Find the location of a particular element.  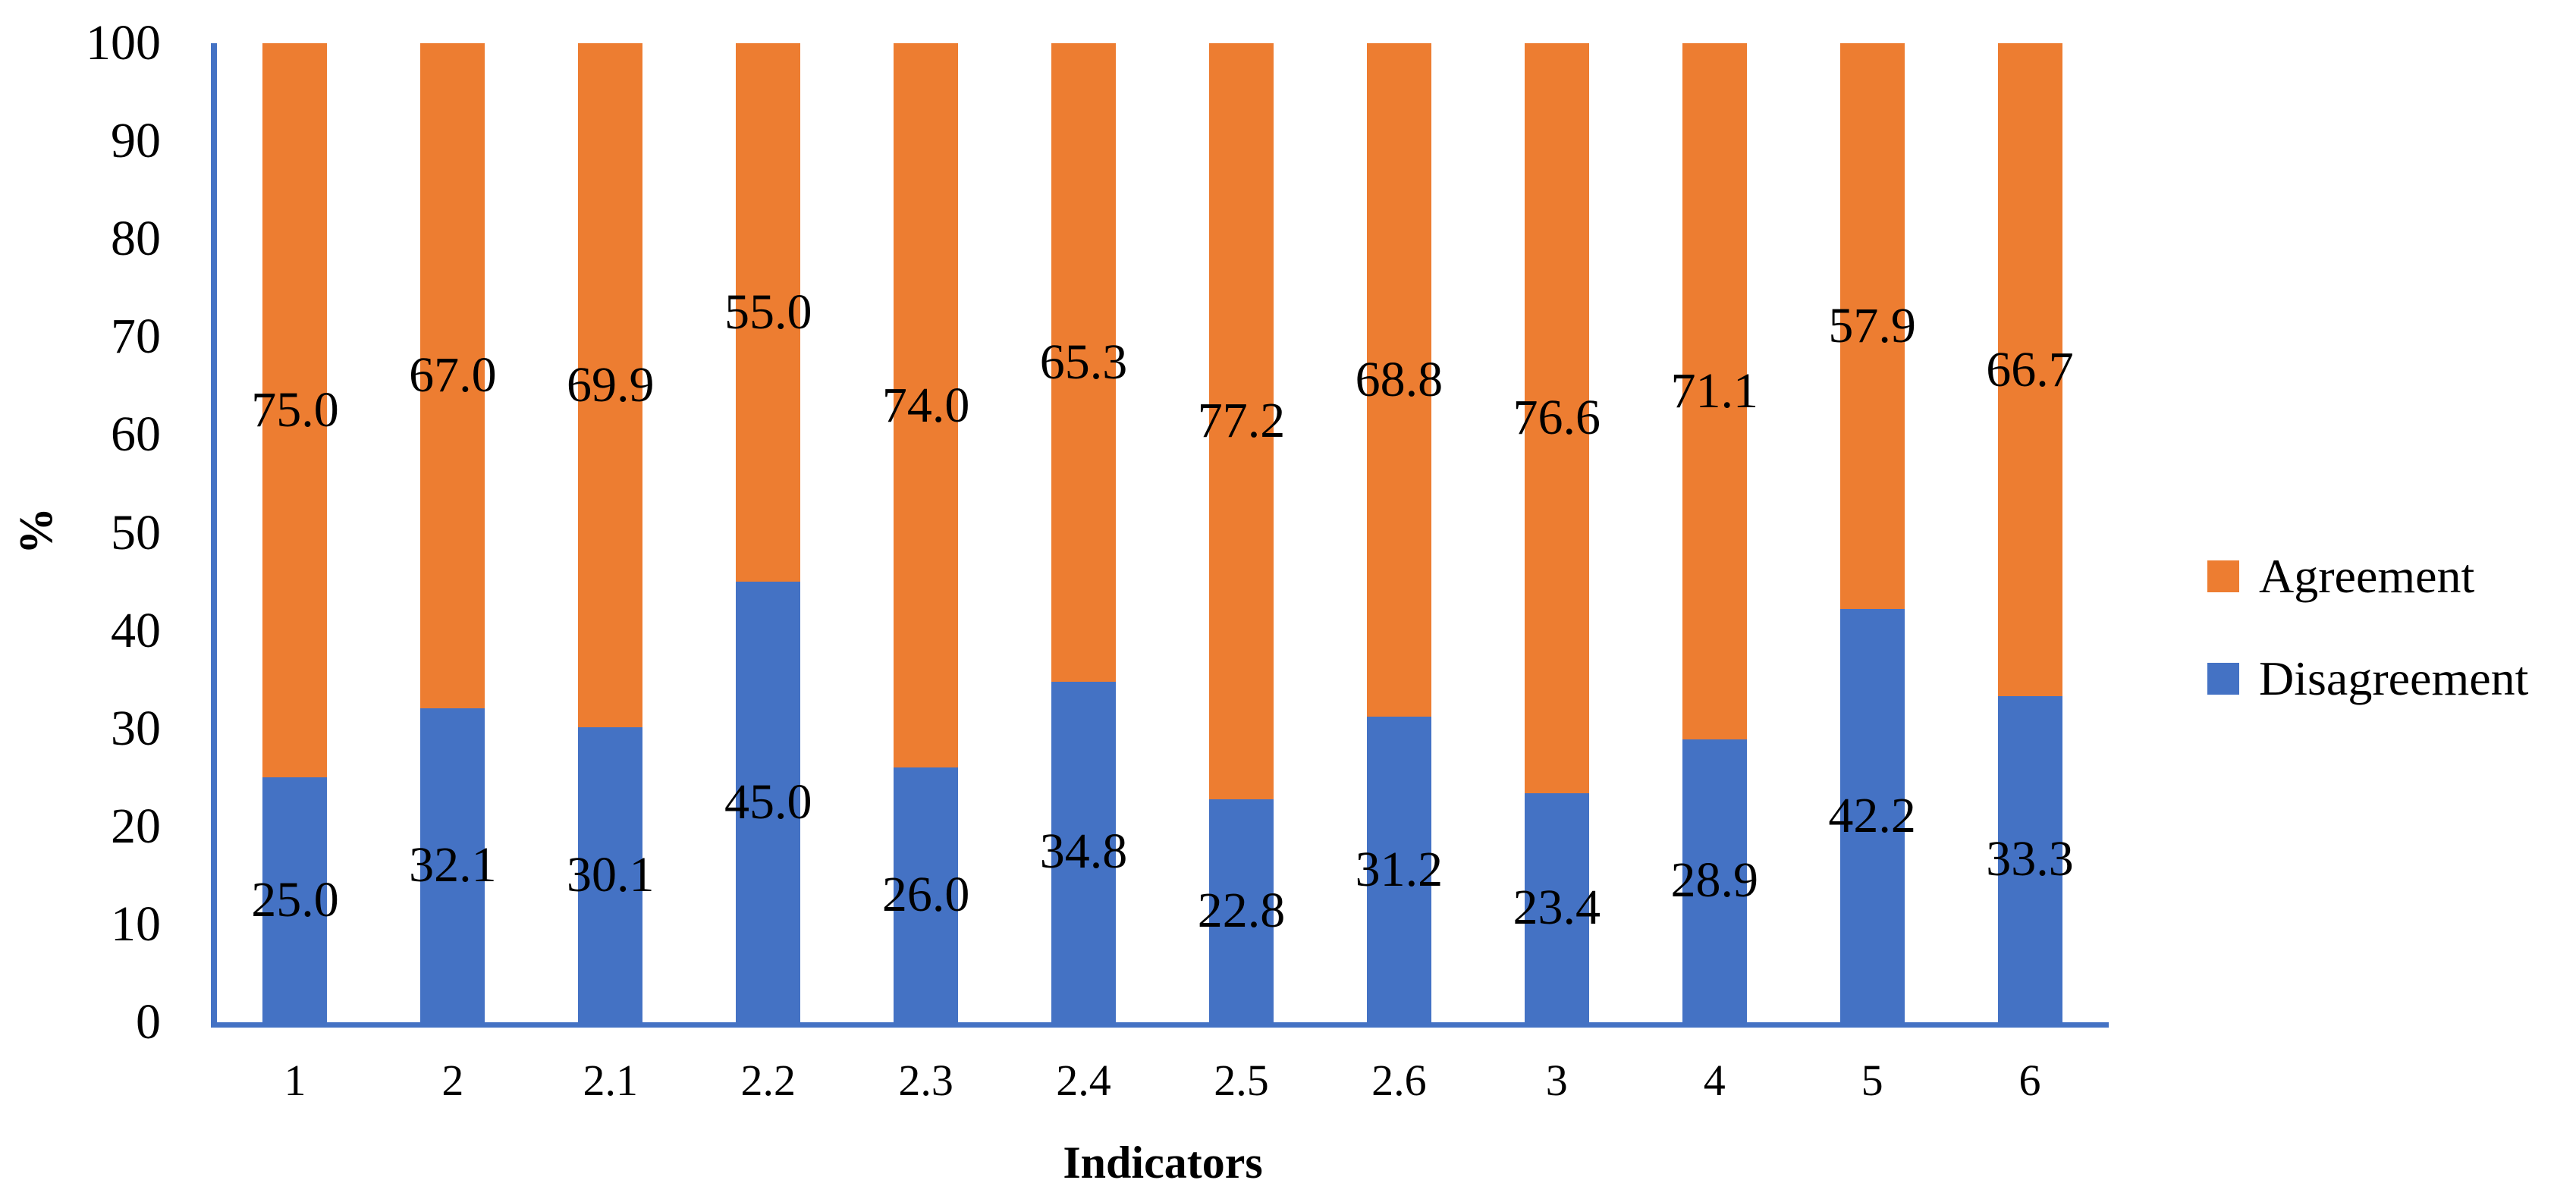

data-label-disagreement: 42.2 is located at coordinates (1872, 815).